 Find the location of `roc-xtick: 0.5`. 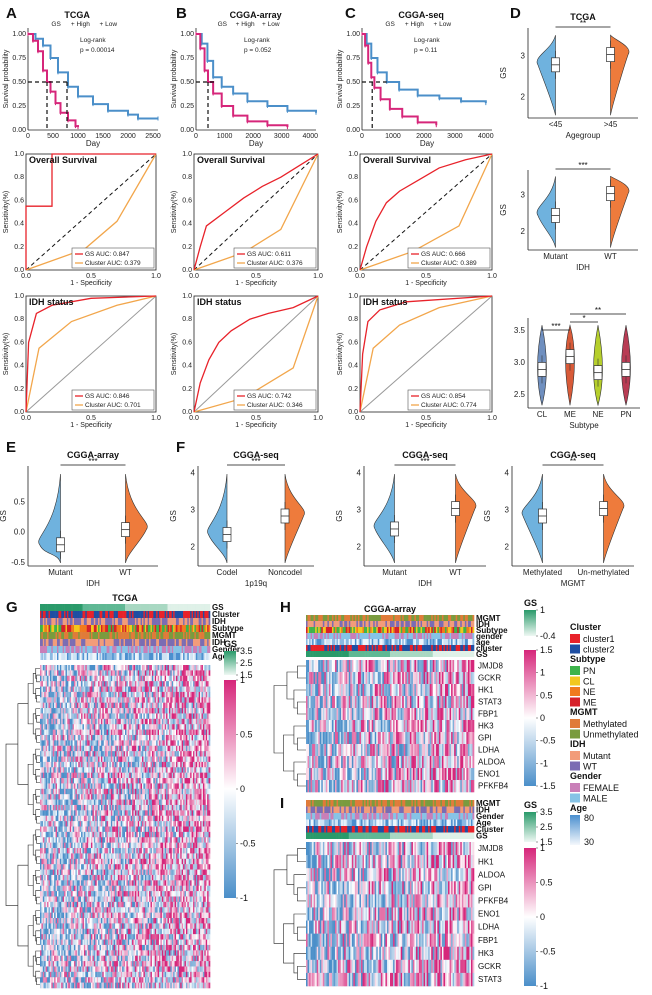

roc-xtick: 0.5 is located at coordinates (256, 276).